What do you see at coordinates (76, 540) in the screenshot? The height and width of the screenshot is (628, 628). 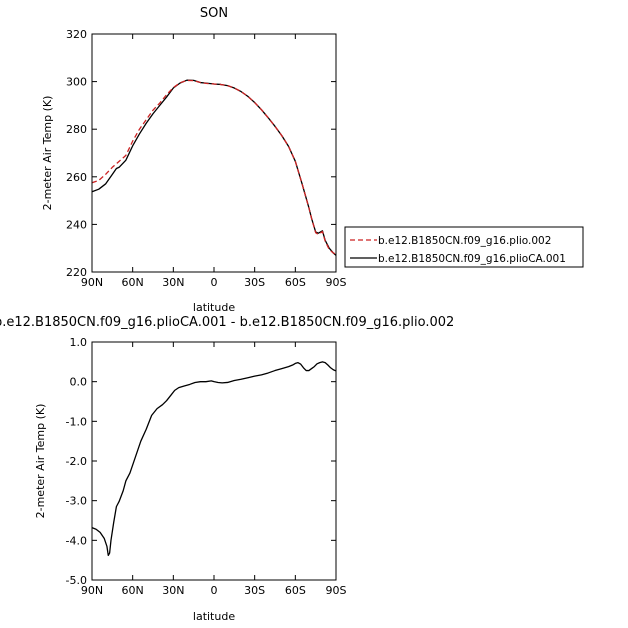 I see `bottom-y-tick-label-1: -4.0` at bounding box center [76, 540].